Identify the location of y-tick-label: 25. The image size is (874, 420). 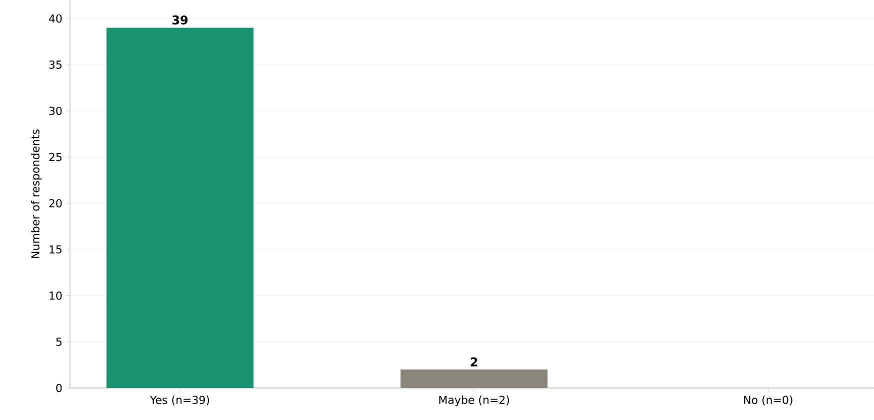
(55, 157).